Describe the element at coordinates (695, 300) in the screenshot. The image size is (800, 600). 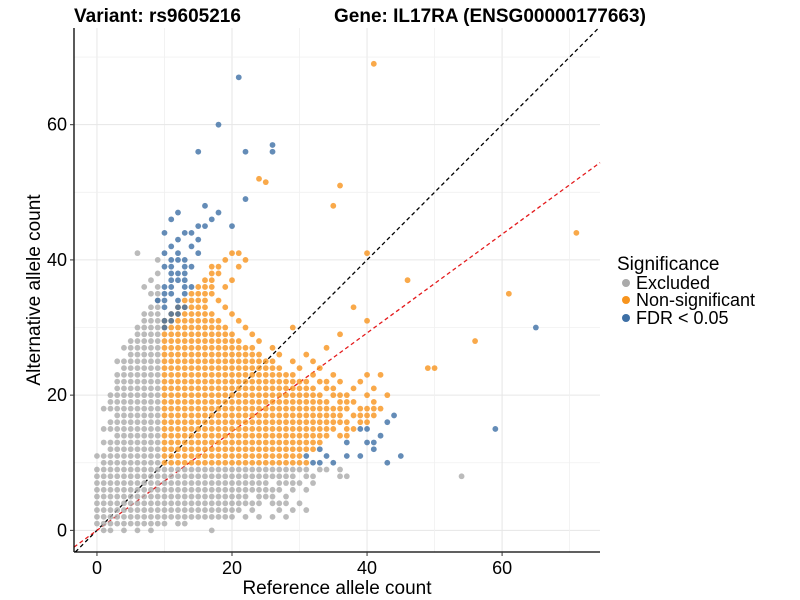
I see `legend-label-non-significant: Non-significant` at that location.